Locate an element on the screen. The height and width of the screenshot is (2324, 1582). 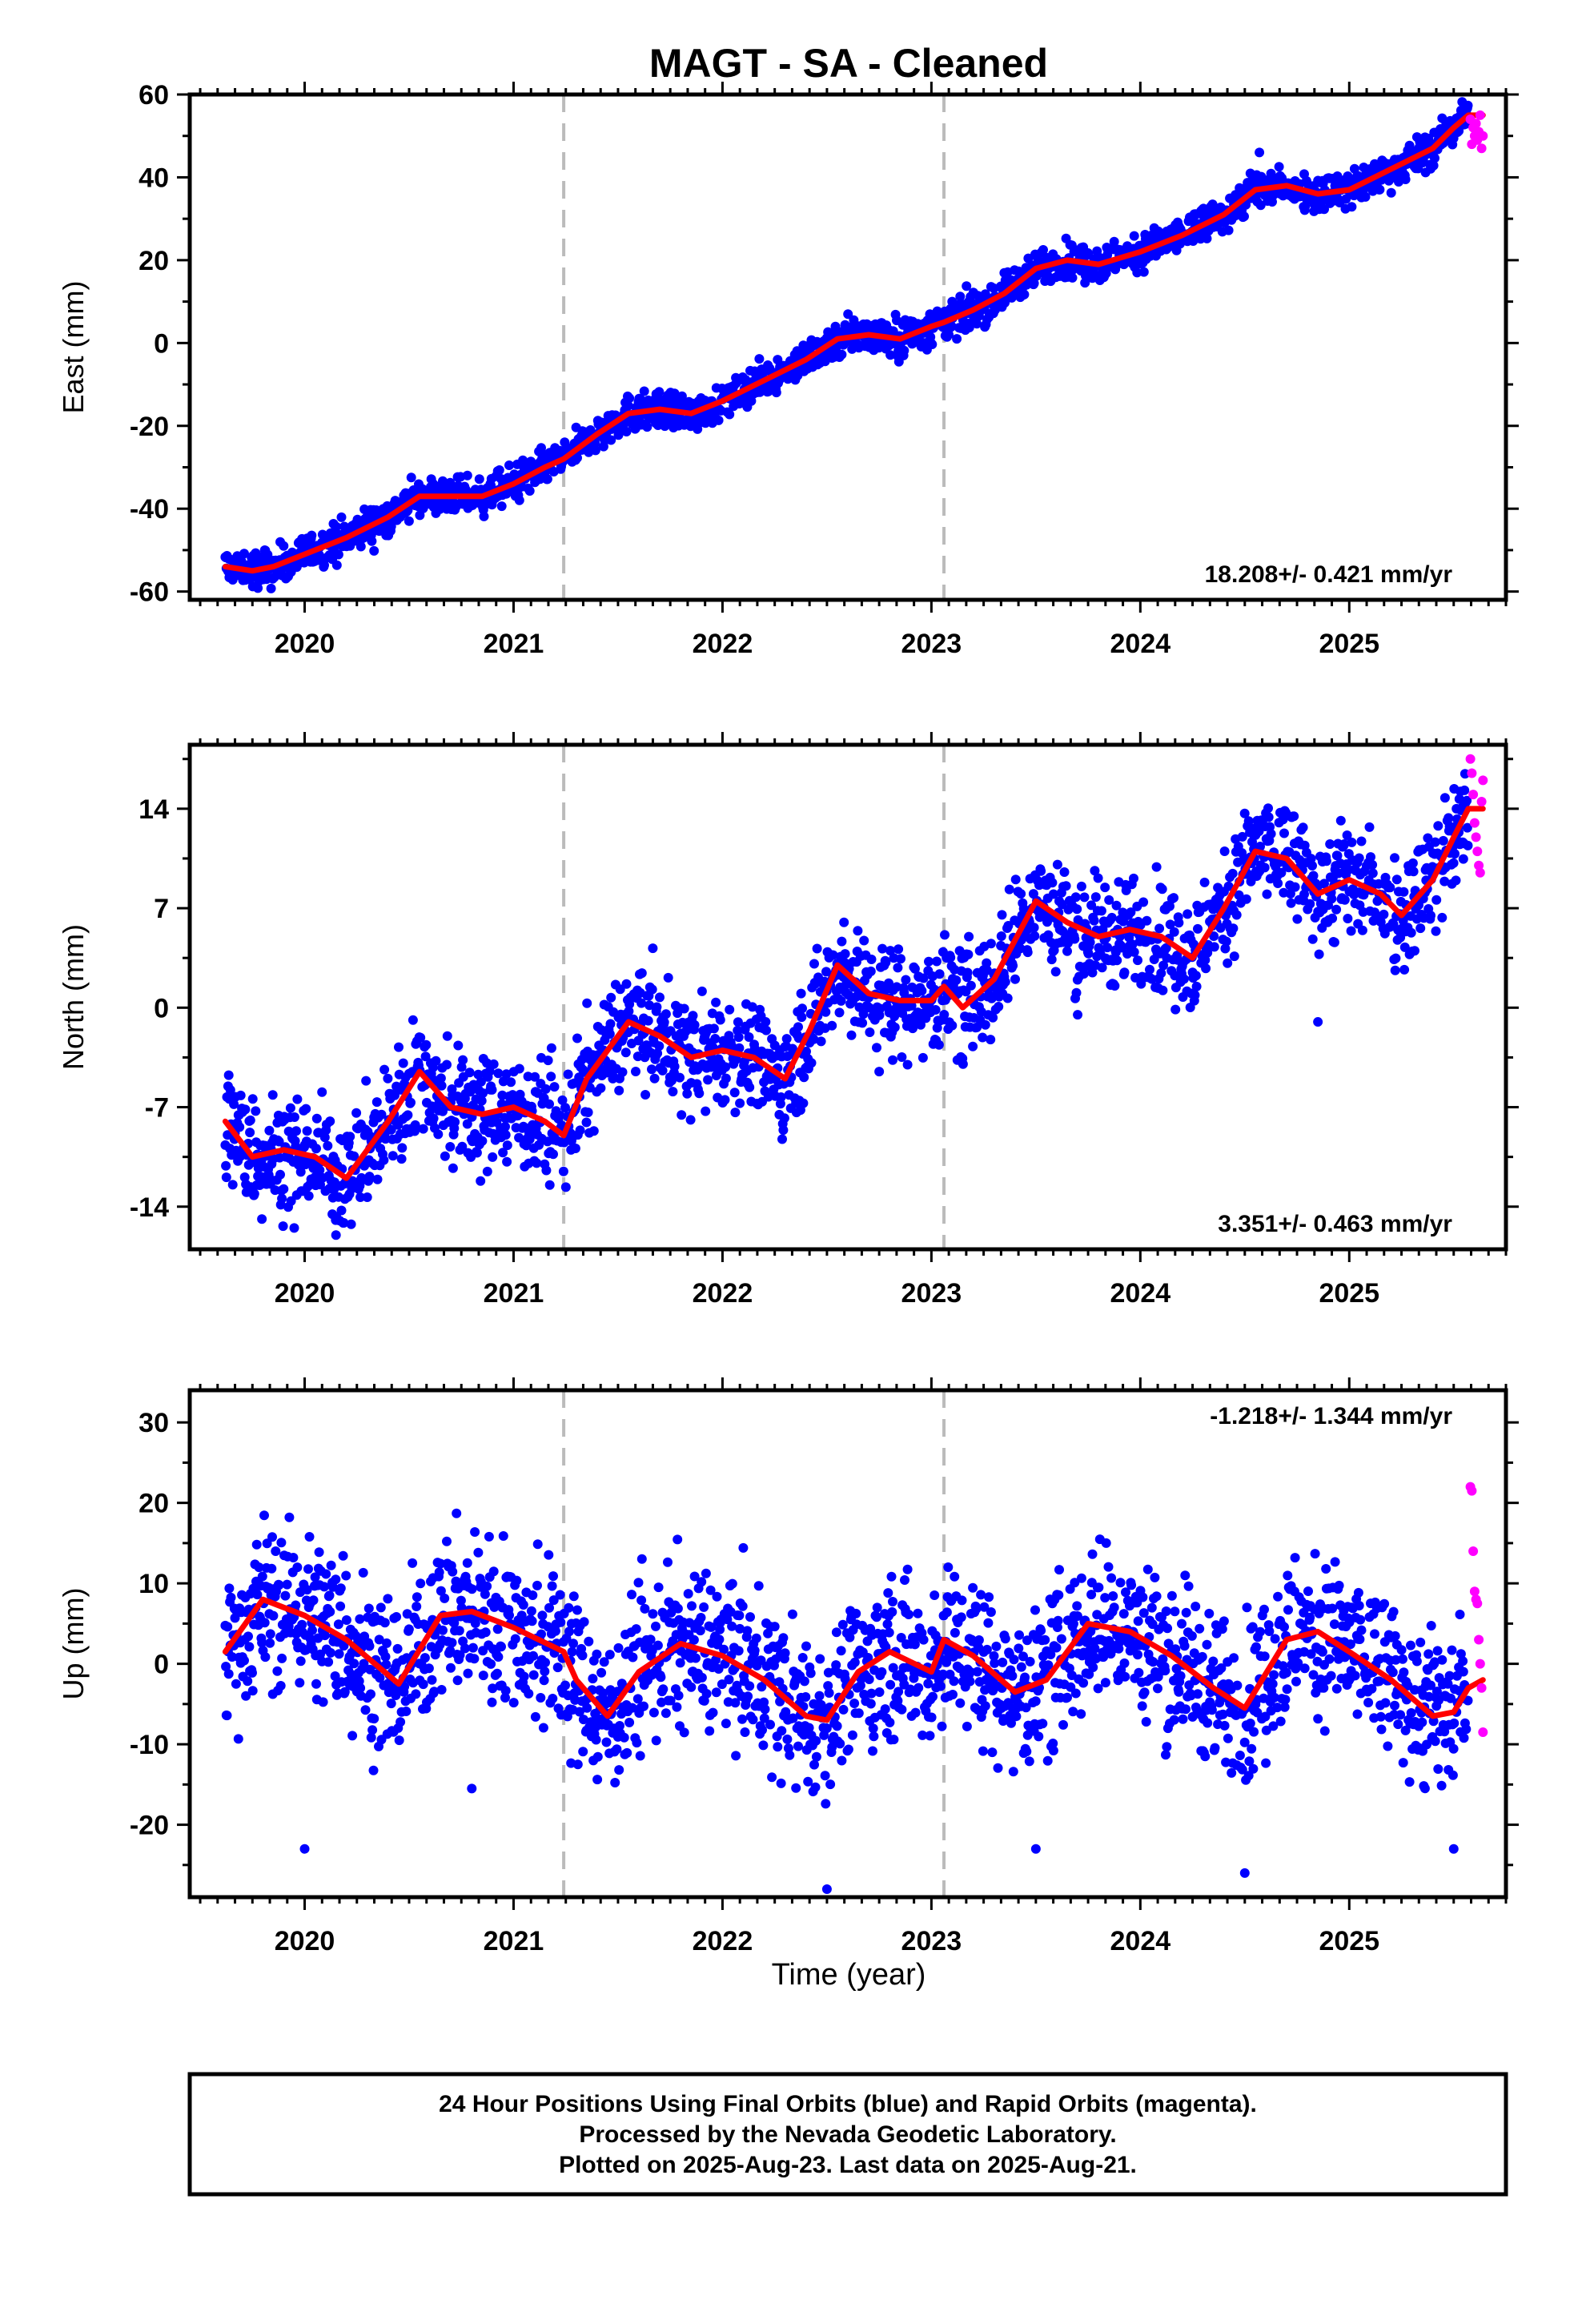
y-tick-label: -20 is located at coordinates (149, 427).